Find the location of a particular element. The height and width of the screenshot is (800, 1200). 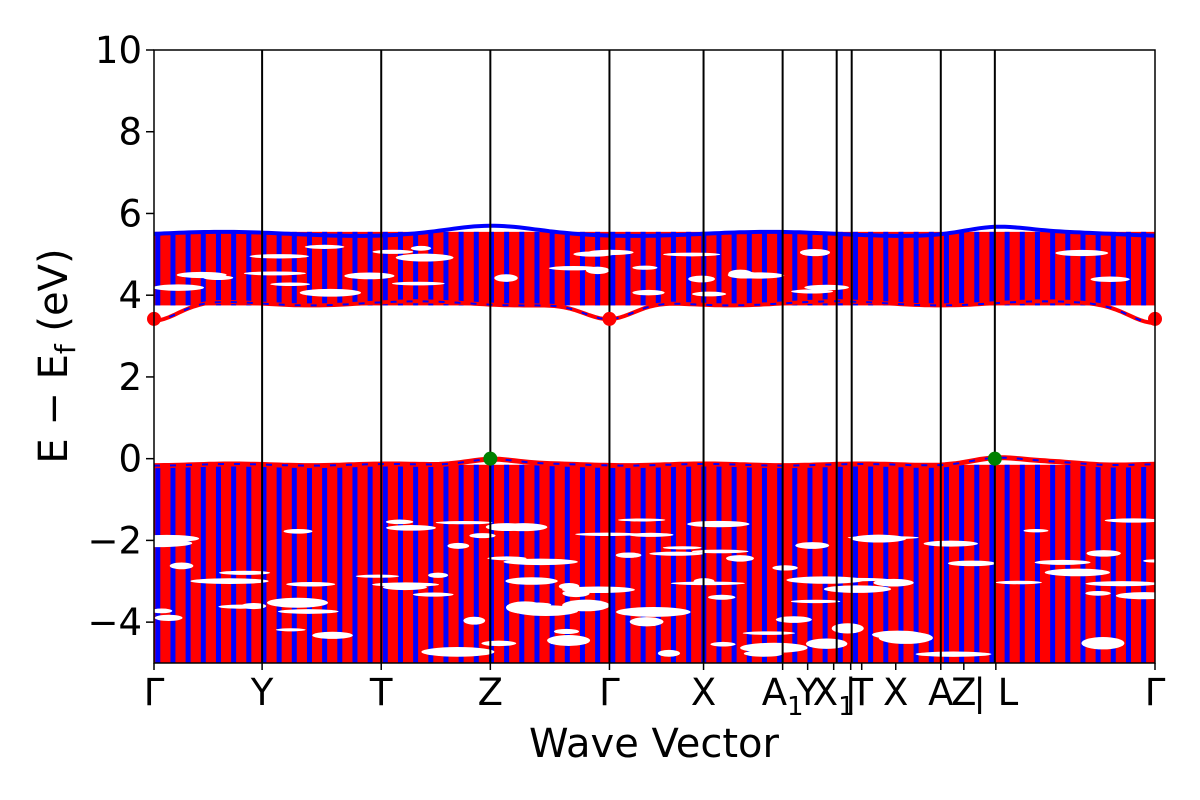

y-tick-label: −4 is located at coordinates (114, 622).